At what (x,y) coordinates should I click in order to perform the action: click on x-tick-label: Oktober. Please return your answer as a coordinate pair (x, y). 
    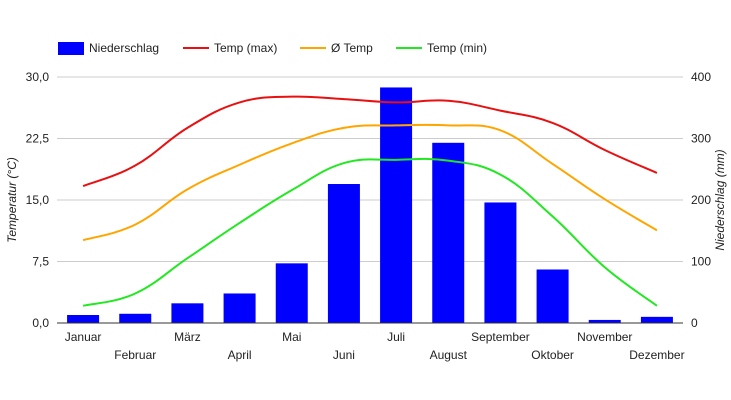
    Looking at the image, I should click on (552, 355).